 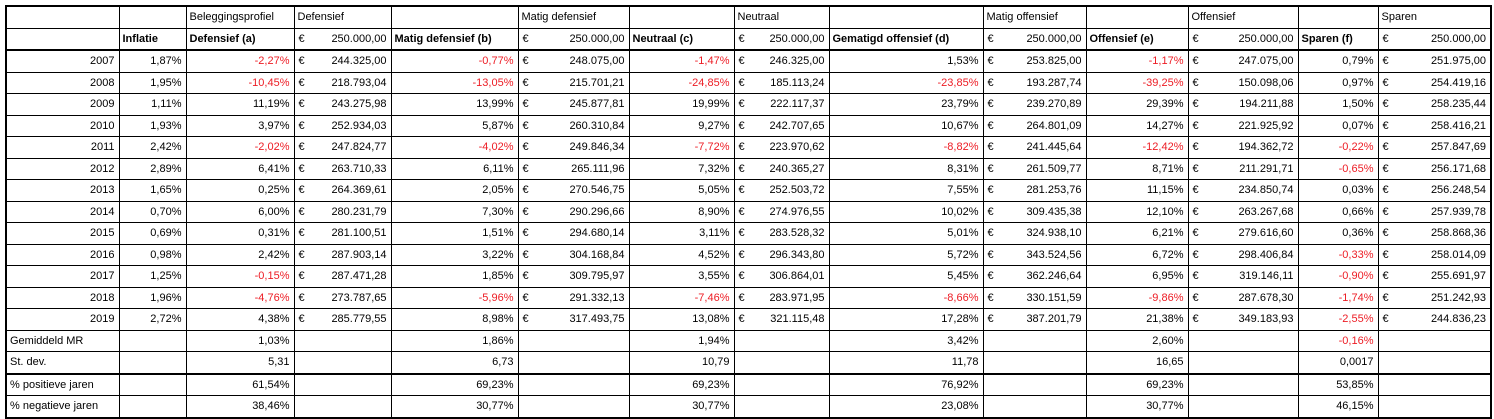 I want to click on summary-value-cell: 10,79, so click(x=681, y=362).